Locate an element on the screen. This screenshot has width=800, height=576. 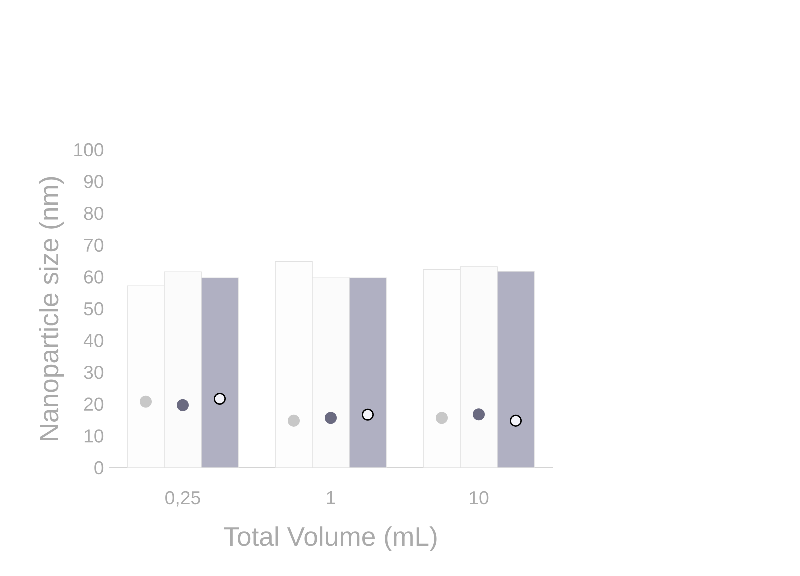
x-tick-label: 10 is located at coordinates (479, 498).